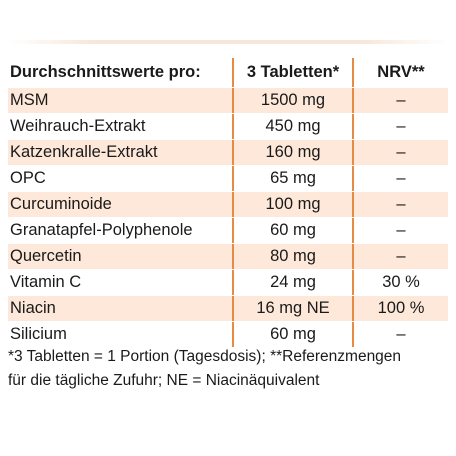  I want to click on ingredient-dose: 1500 mg, so click(292, 100).